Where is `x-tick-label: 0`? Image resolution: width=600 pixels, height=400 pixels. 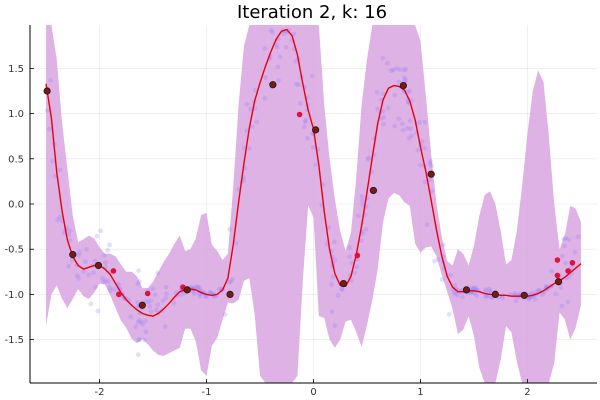 x-tick-label: 0 is located at coordinates (313, 392).